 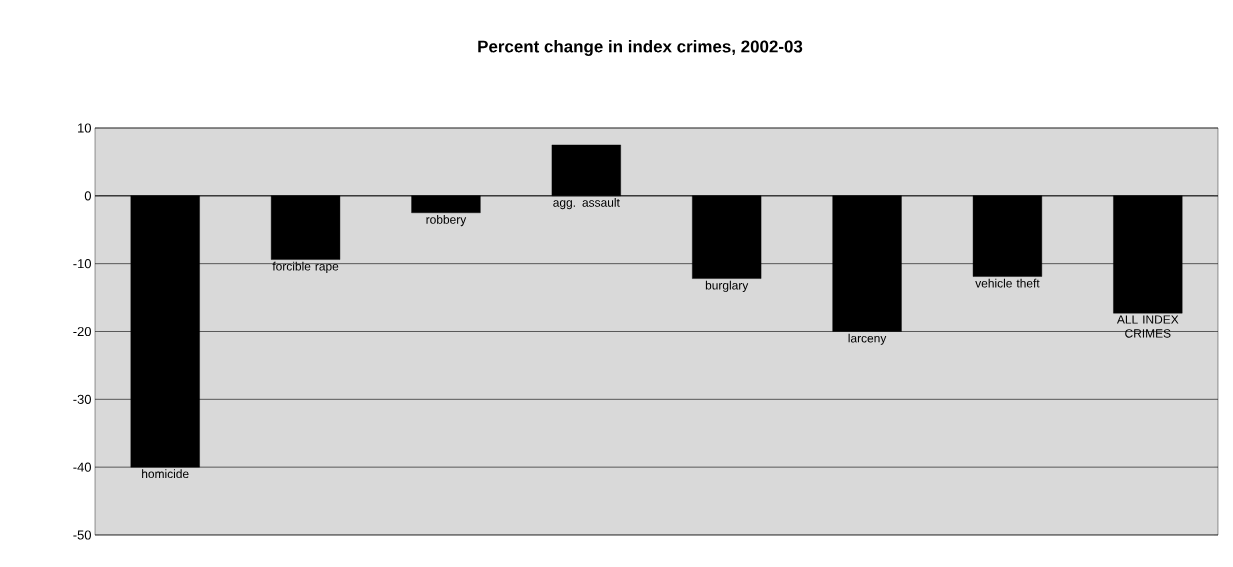 I want to click on y-tick-label: -20, so click(x=82, y=331).